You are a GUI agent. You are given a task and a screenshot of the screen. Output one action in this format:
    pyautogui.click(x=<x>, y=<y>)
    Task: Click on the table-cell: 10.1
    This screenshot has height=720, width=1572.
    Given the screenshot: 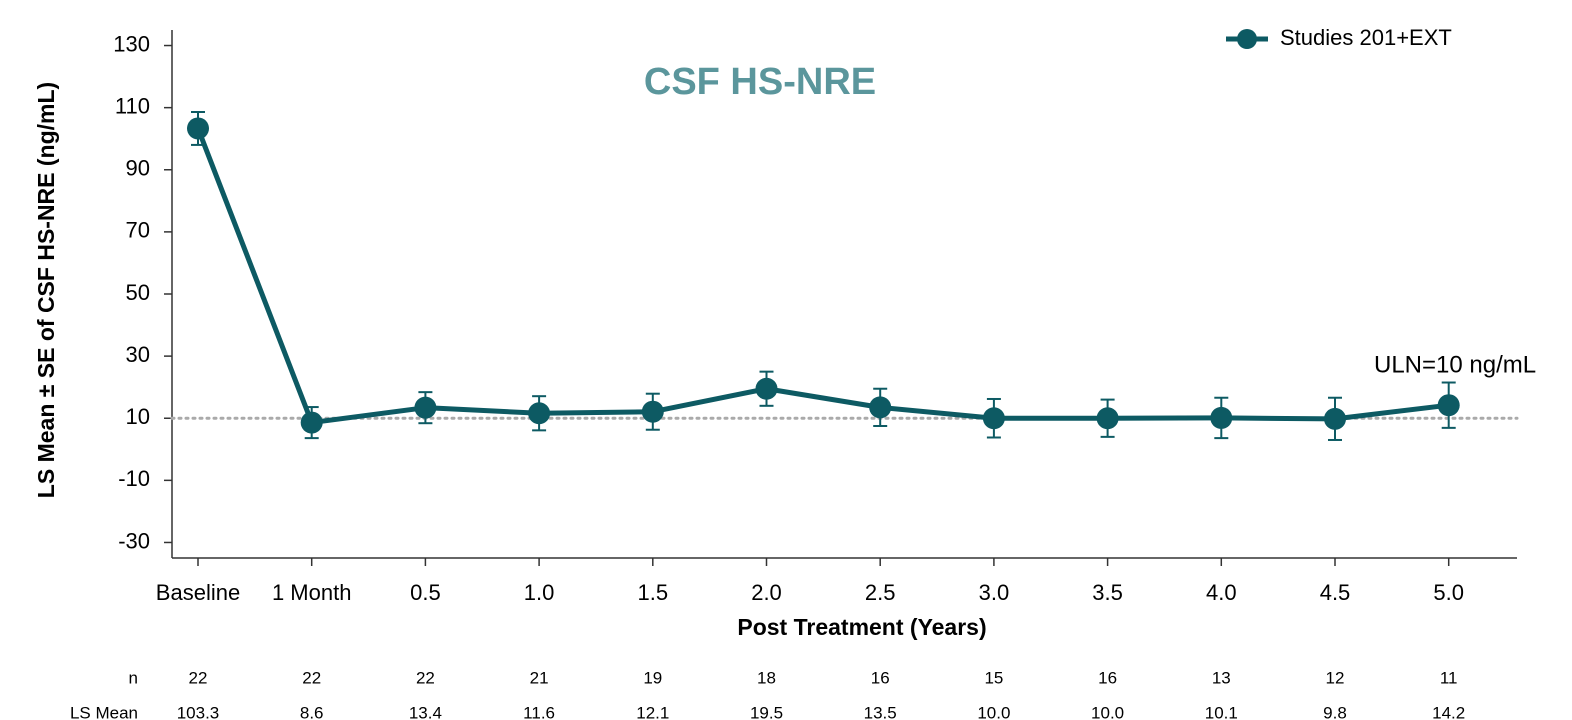 What is the action you would take?
    pyautogui.click(x=1221, y=711)
    